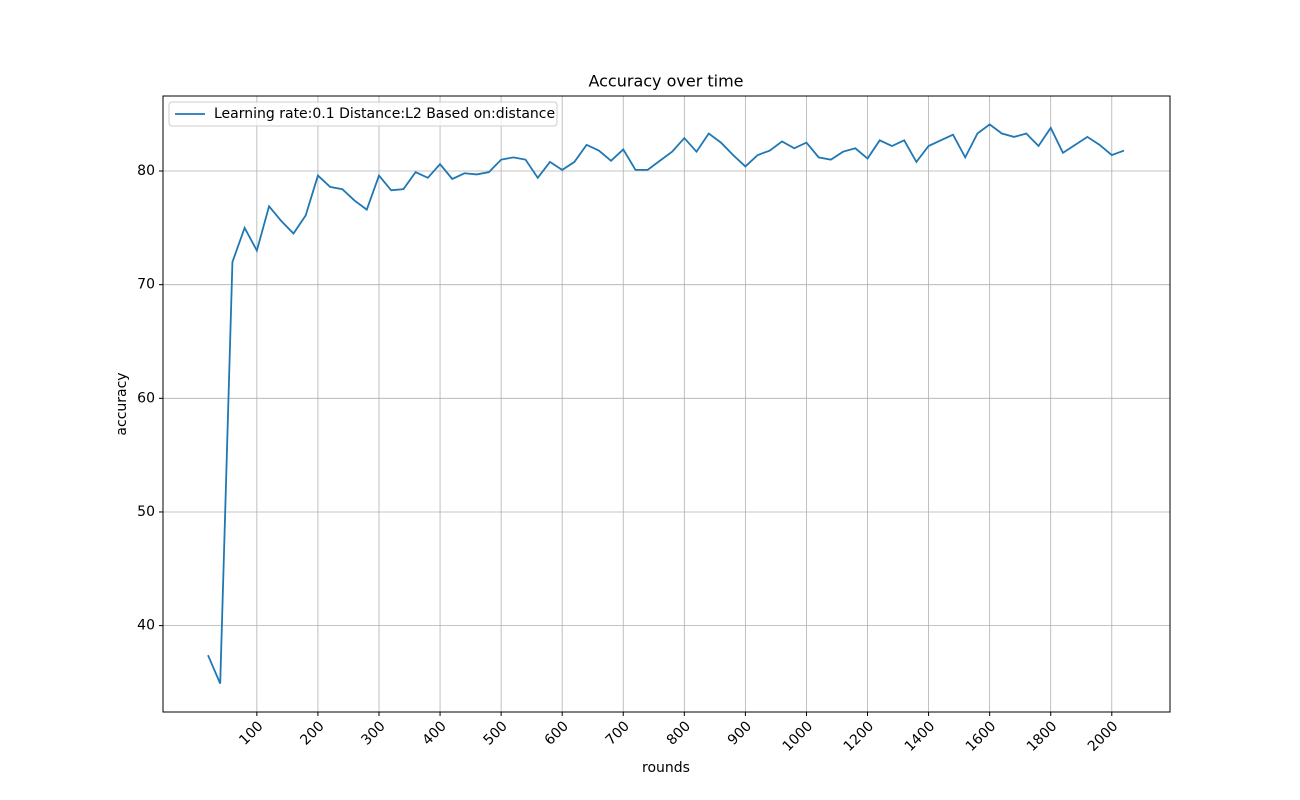 The width and height of the screenshot is (1300, 800). Describe the element at coordinates (666, 768) in the screenshot. I see `x-axis-label: rounds` at that location.